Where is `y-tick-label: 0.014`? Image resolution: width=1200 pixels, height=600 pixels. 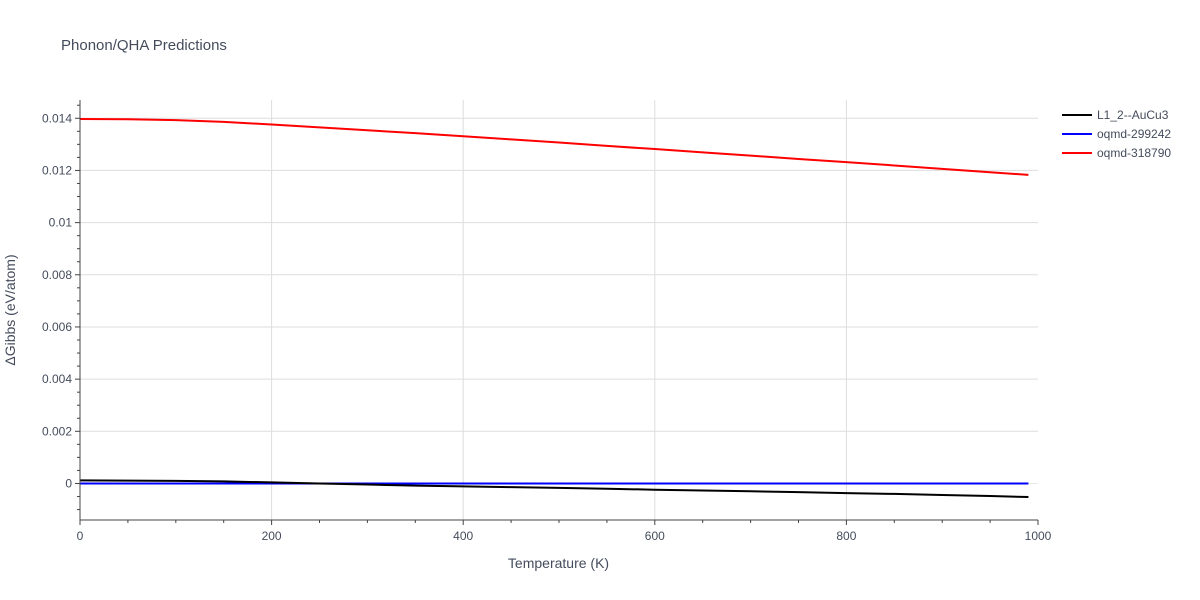
y-tick-label: 0.014 is located at coordinates (57, 118).